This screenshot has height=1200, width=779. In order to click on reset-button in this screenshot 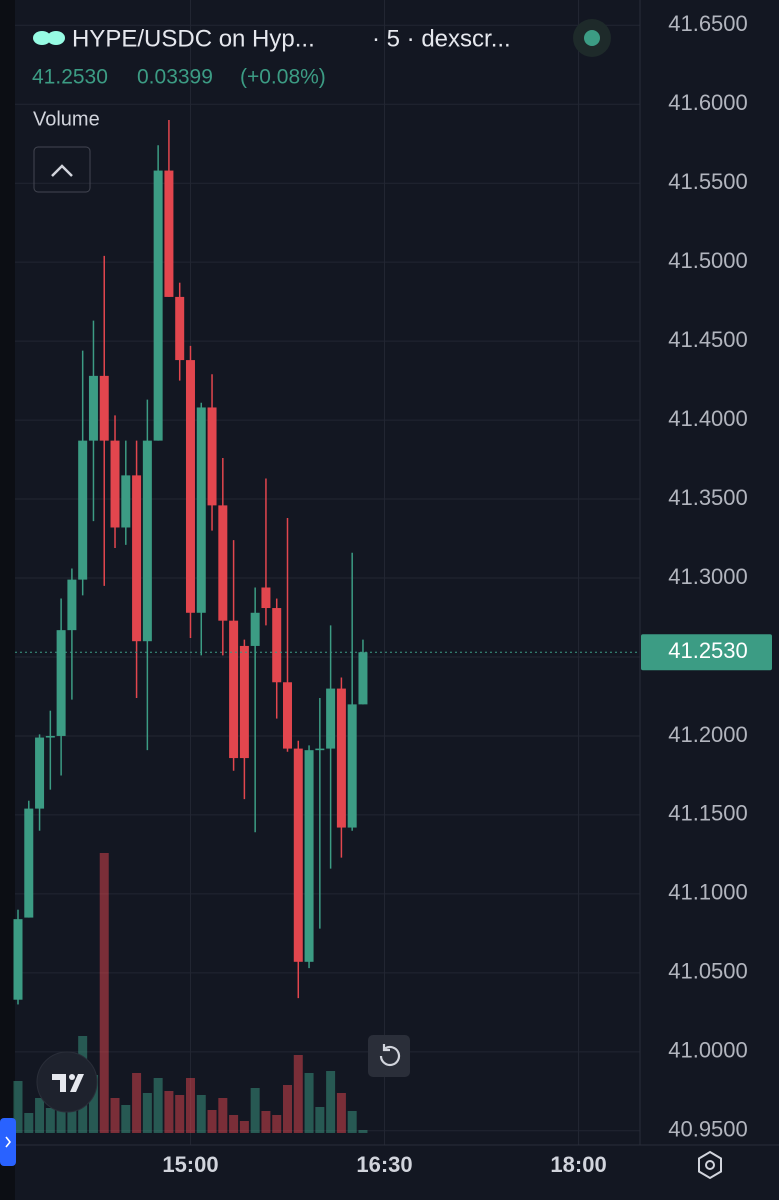, I will do `click(389, 1056)`.